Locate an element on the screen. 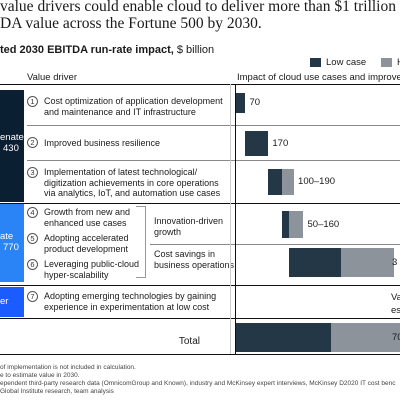 The height and width of the screenshot is (400, 400). driver-3-number: 3 is located at coordinates (32, 172).